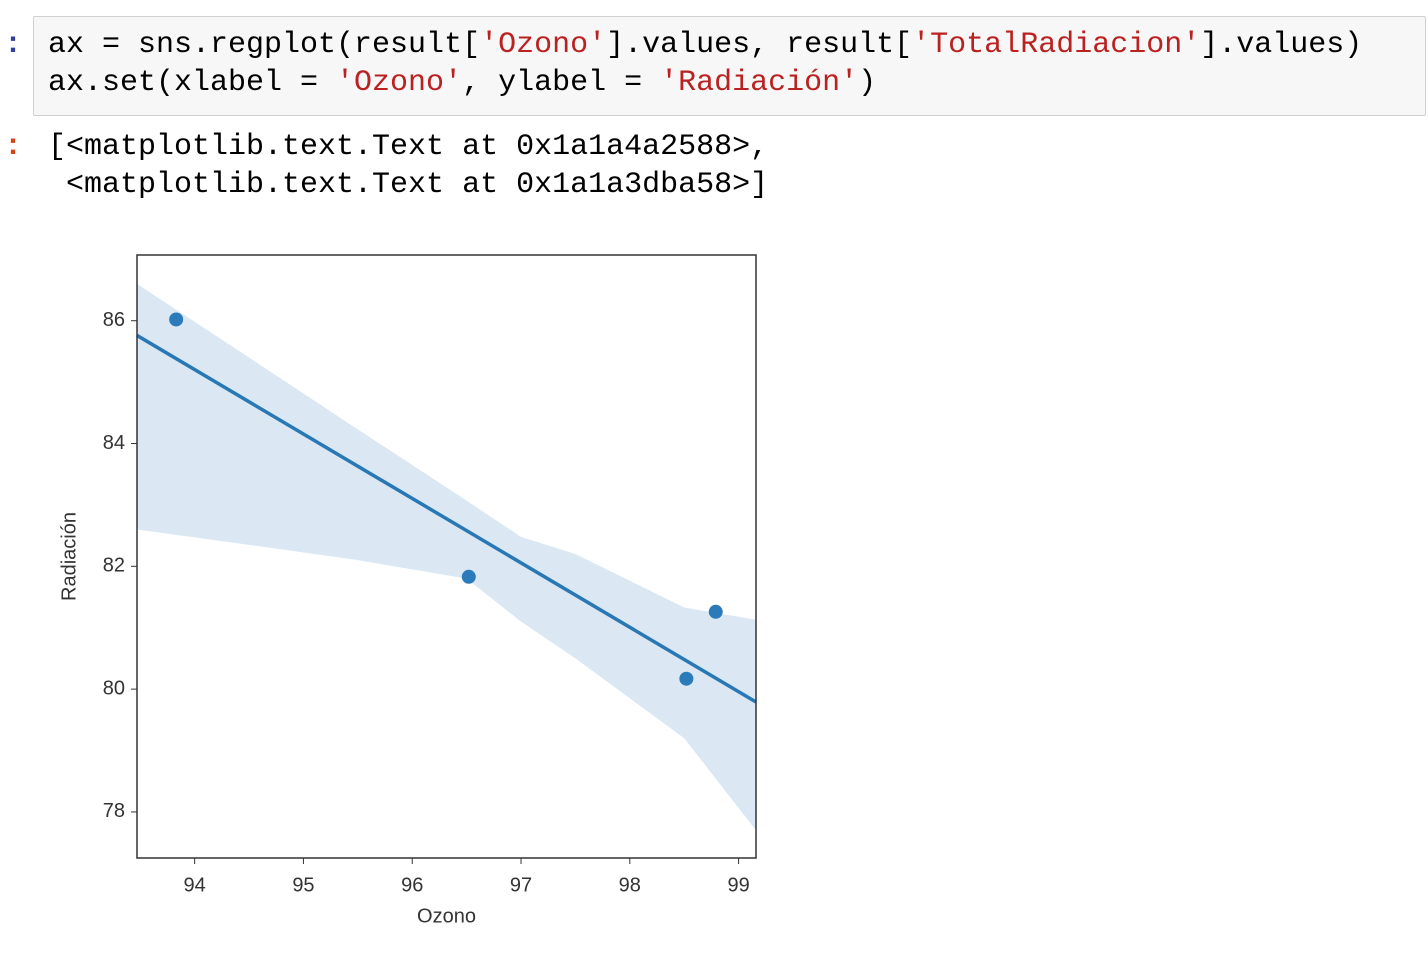  What do you see at coordinates (1281, 45) in the screenshot?
I see `code-token: ].values)` at bounding box center [1281, 45].